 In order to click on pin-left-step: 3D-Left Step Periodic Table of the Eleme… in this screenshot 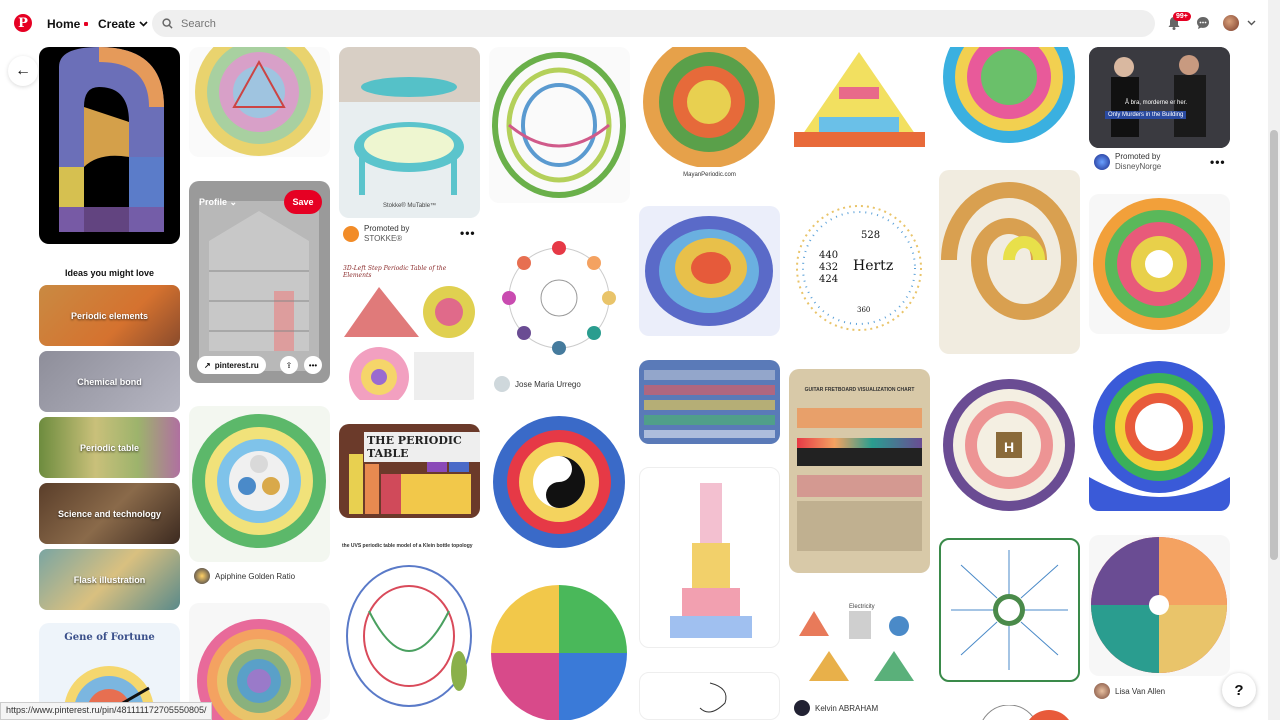, I will do `click(409, 331)`.